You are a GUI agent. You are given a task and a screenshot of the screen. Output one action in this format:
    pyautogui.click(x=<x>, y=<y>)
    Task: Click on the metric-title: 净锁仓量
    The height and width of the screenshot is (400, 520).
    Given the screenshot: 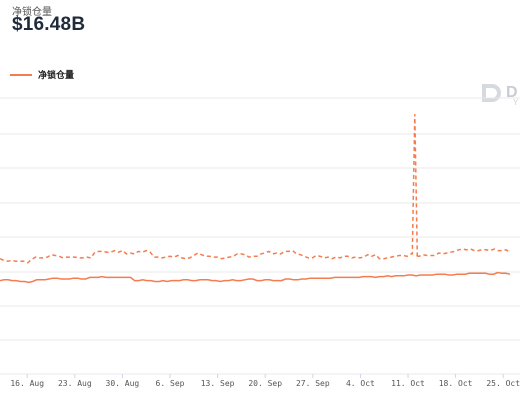 What is the action you would take?
    pyautogui.click(x=32, y=12)
    